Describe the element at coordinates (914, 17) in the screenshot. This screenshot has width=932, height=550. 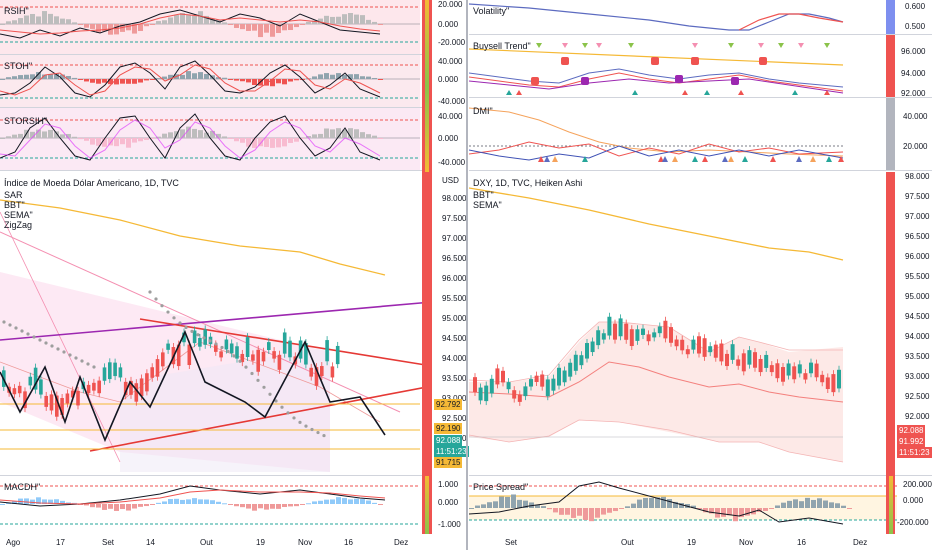
I see `volatility-axis: 0.600 0.500` at that location.